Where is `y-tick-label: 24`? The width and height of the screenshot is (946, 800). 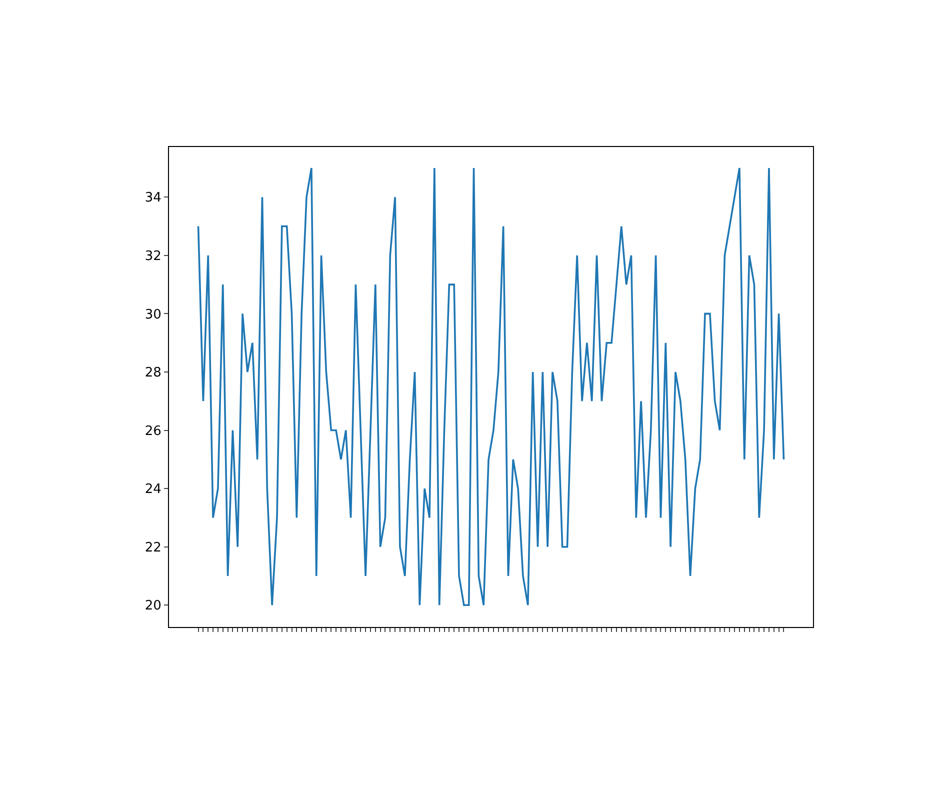 y-tick-label: 24 is located at coordinates (153, 490).